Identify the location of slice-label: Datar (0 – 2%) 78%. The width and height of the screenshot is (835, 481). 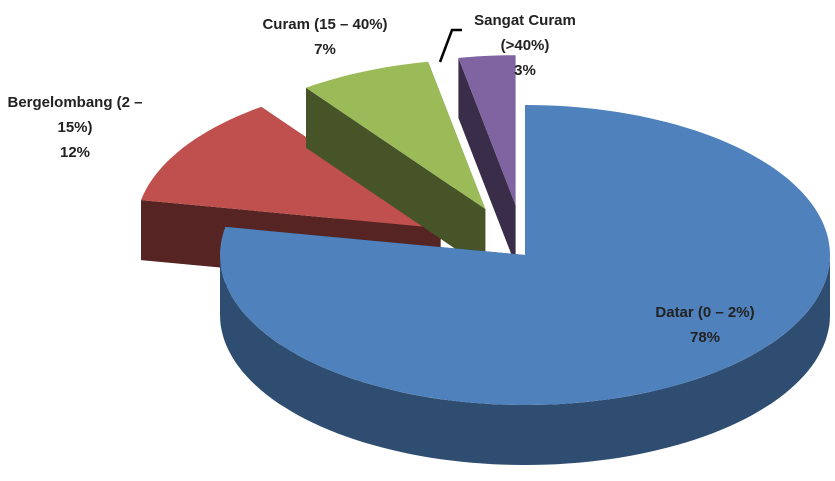
(705, 325).